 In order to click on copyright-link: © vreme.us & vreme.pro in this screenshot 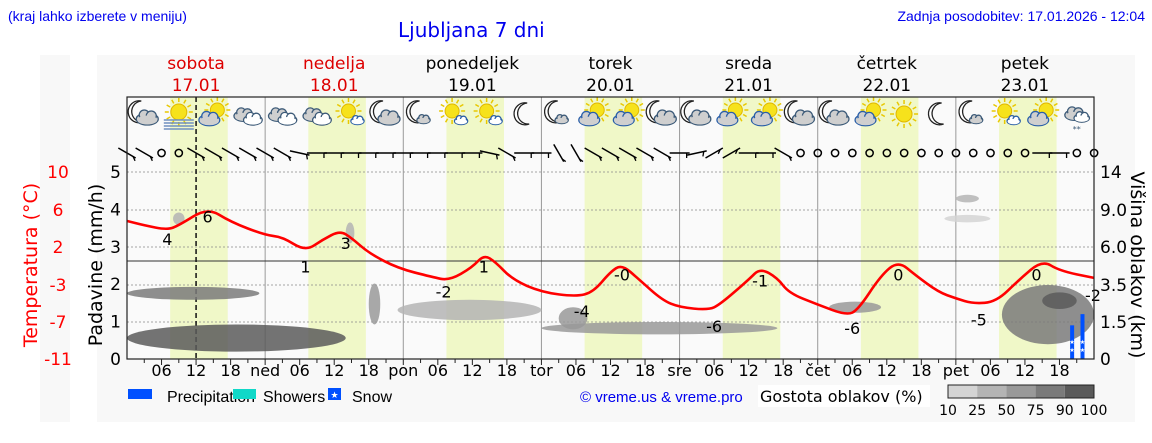, I will do `click(661, 397)`.